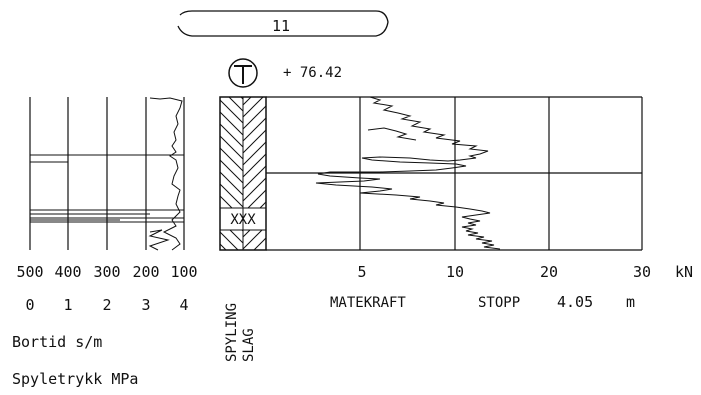 The width and height of the screenshot is (701, 395). I want to click on spyling-label: SPYLING, so click(232, 332).